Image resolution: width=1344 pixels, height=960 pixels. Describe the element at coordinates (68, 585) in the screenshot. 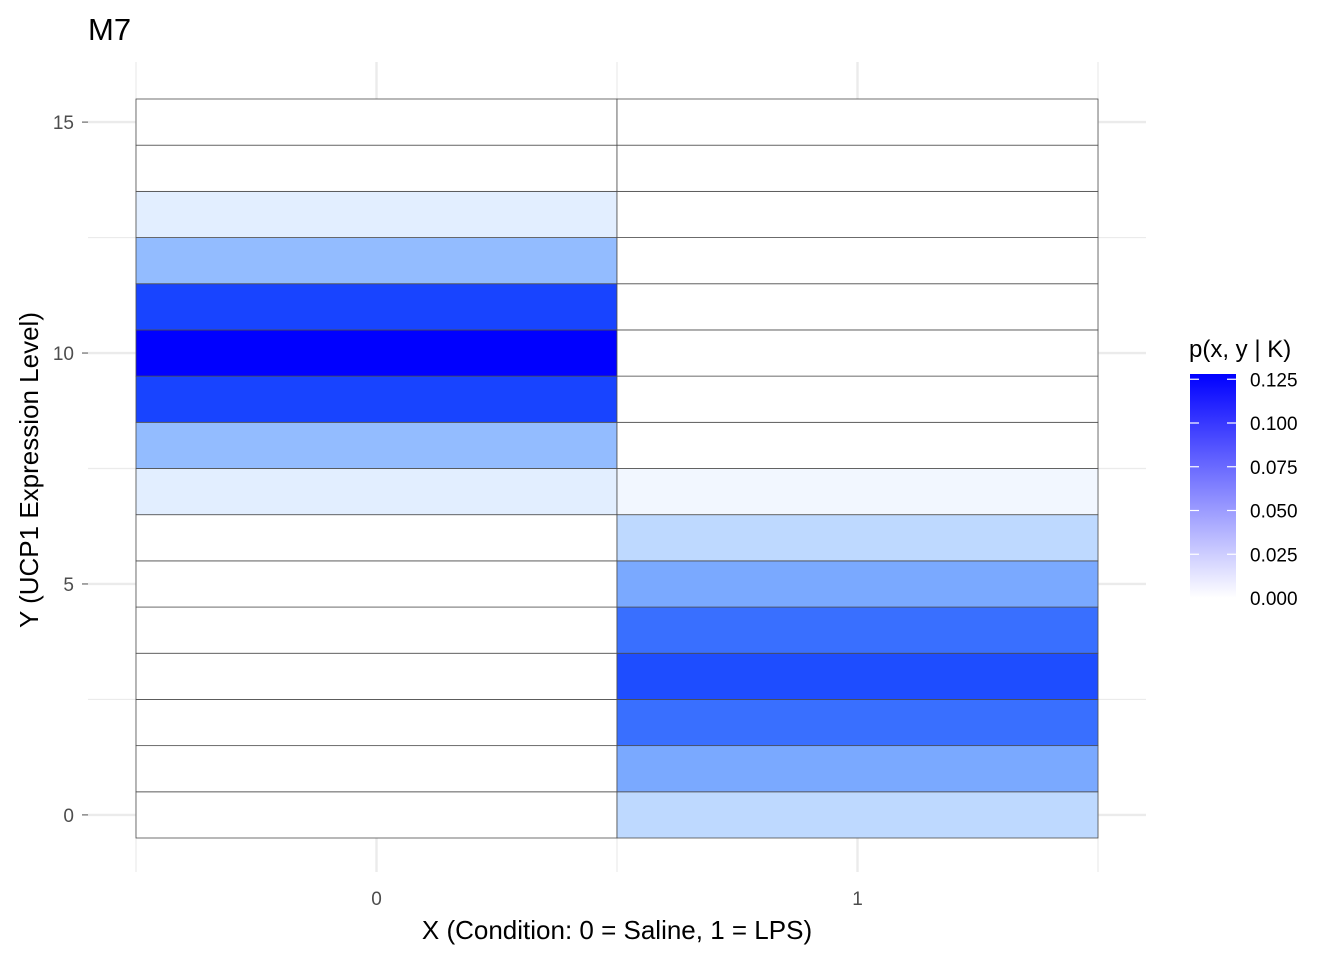

I see `y-tick-label: 5` at that location.